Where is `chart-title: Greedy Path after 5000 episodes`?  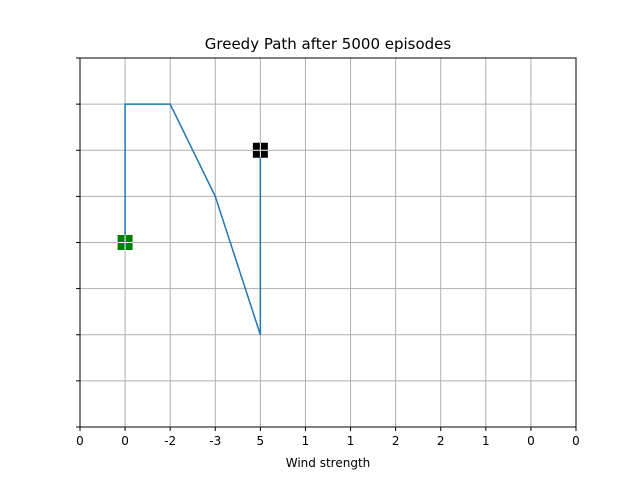 chart-title: Greedy Path after 5000 episodes is located at coordinates (328, 44).